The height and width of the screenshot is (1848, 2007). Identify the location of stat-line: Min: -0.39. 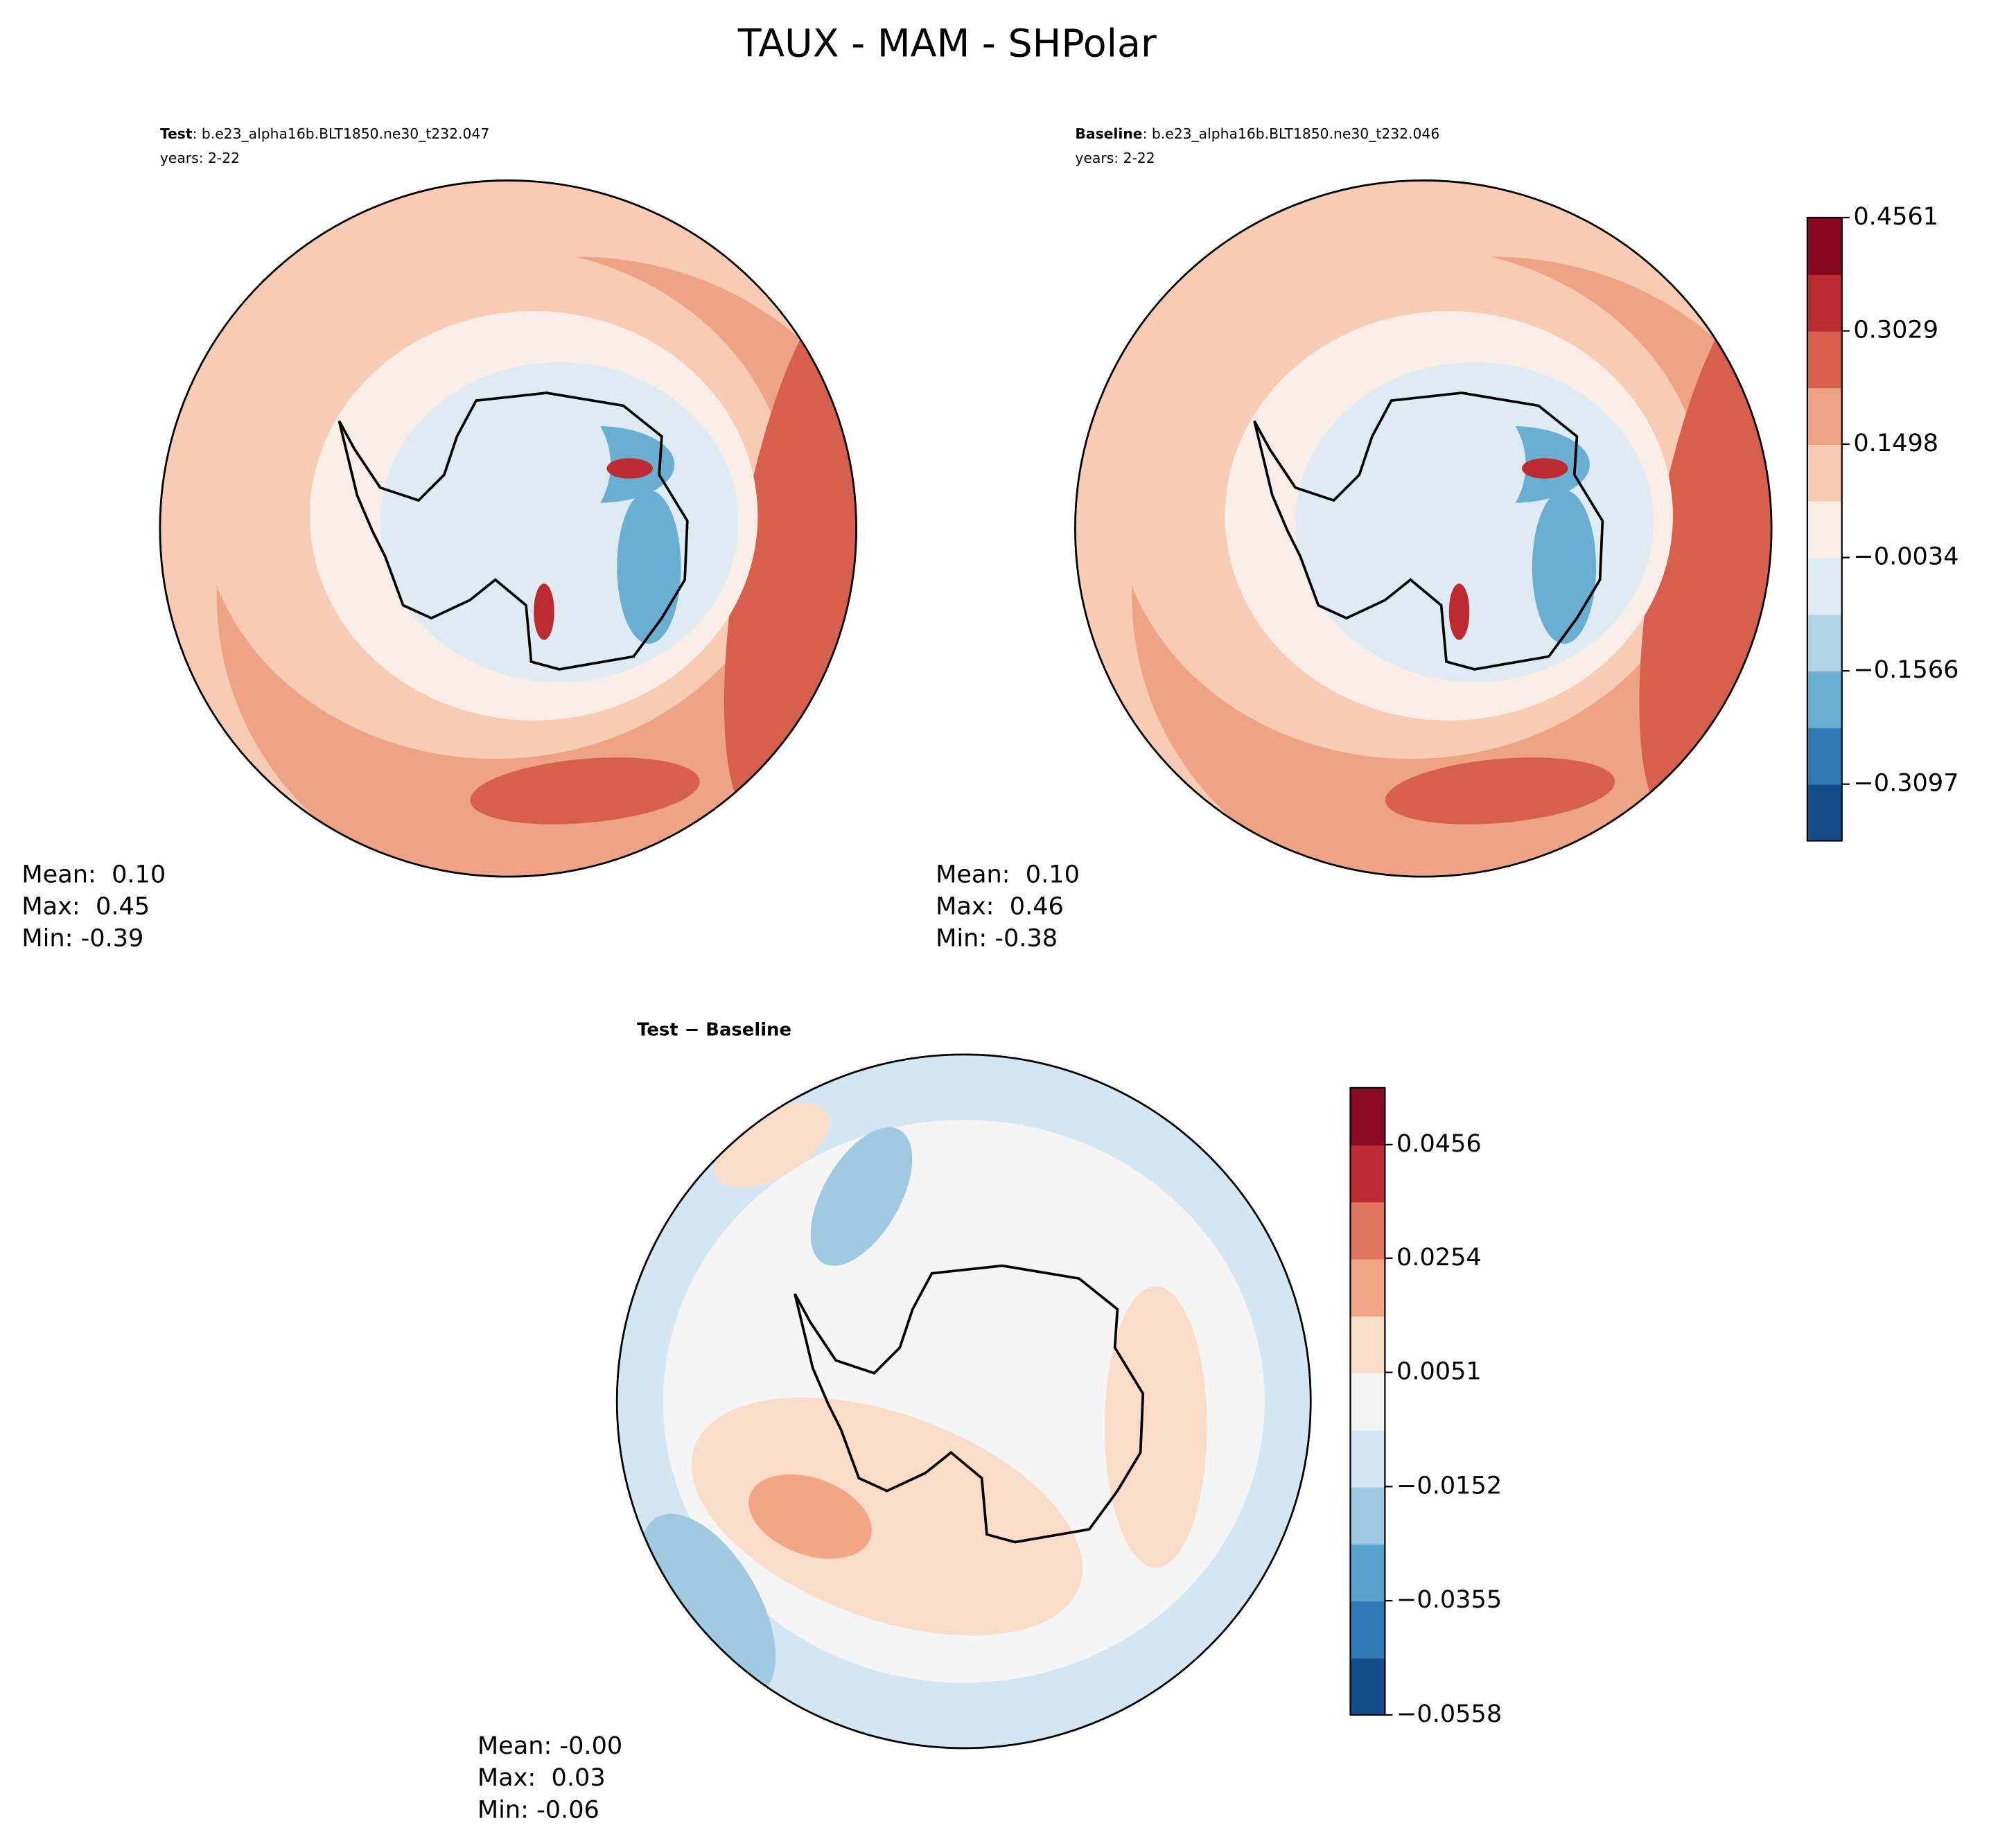
(82, 938).